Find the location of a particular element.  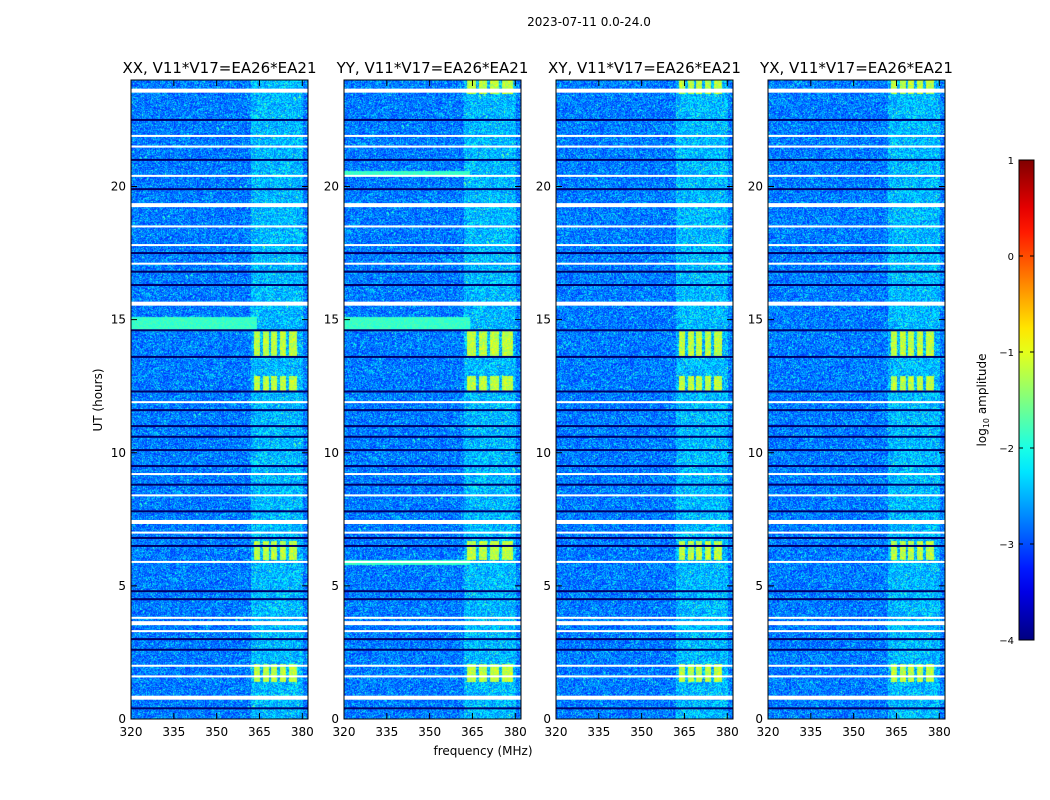

y-axis-label: UT (hours) is located at coordinates (98, 399).